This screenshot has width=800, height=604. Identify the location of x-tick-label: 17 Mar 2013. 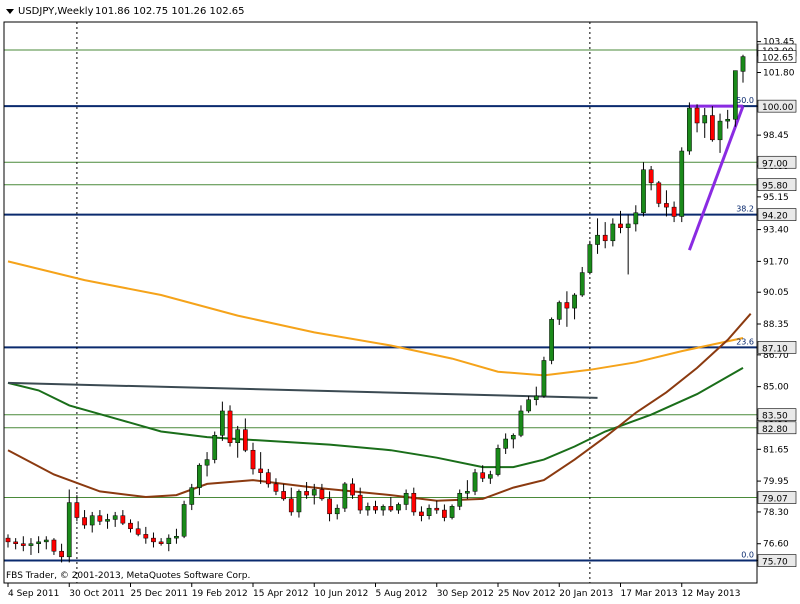
(649, 594).